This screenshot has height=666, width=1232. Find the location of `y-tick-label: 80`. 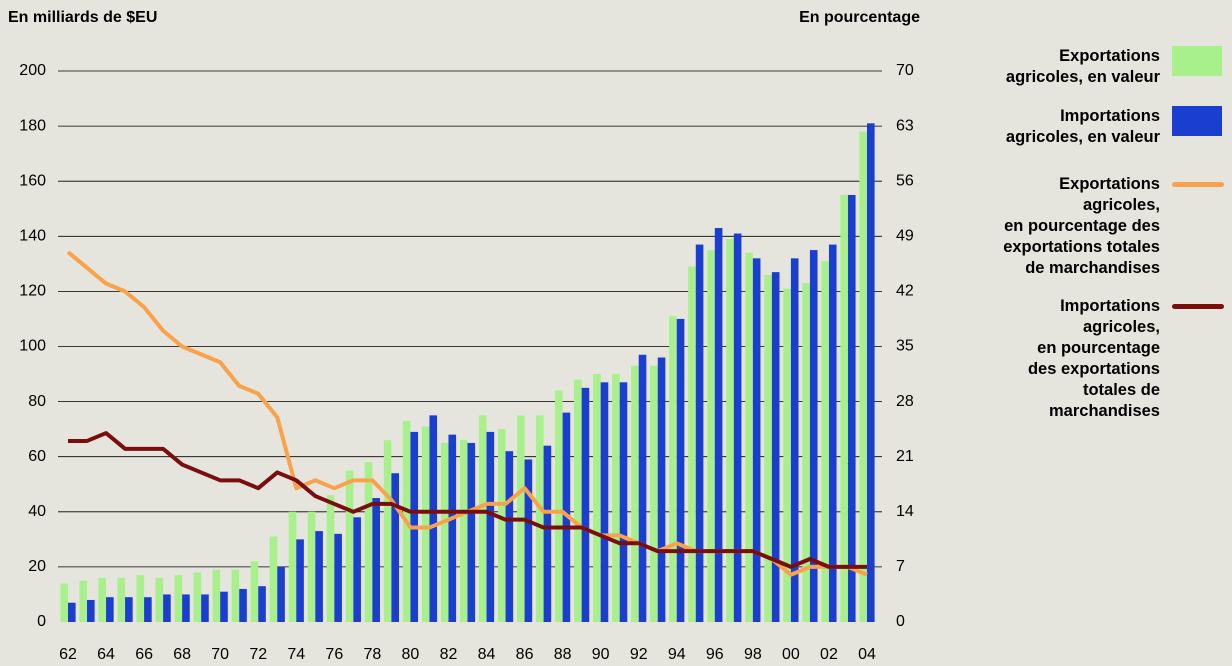

y-tick-label: 80 is located at coordinates (37, 401).